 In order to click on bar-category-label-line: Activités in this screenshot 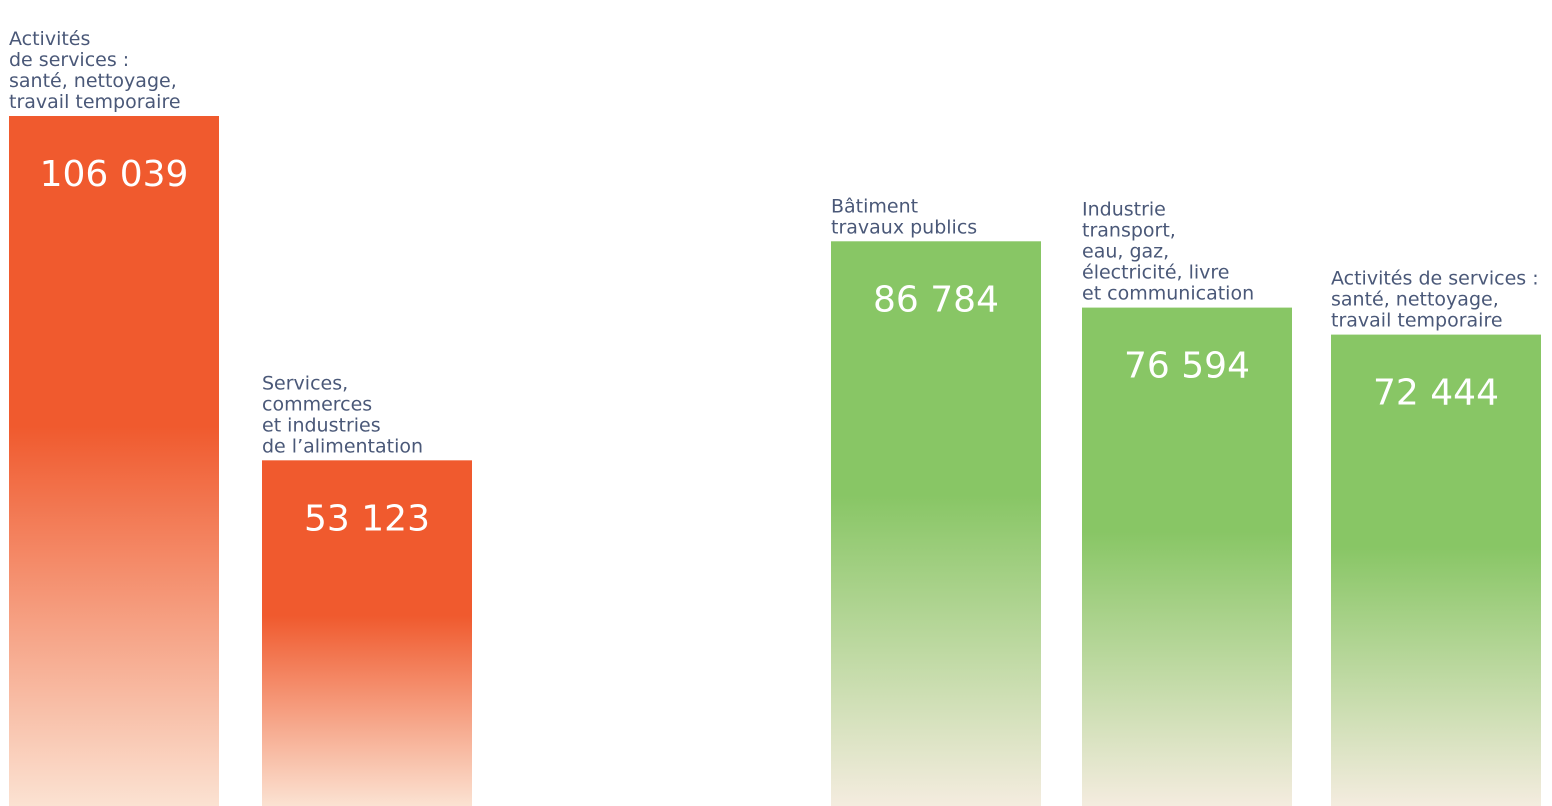, I will do `click(49, 39)`.